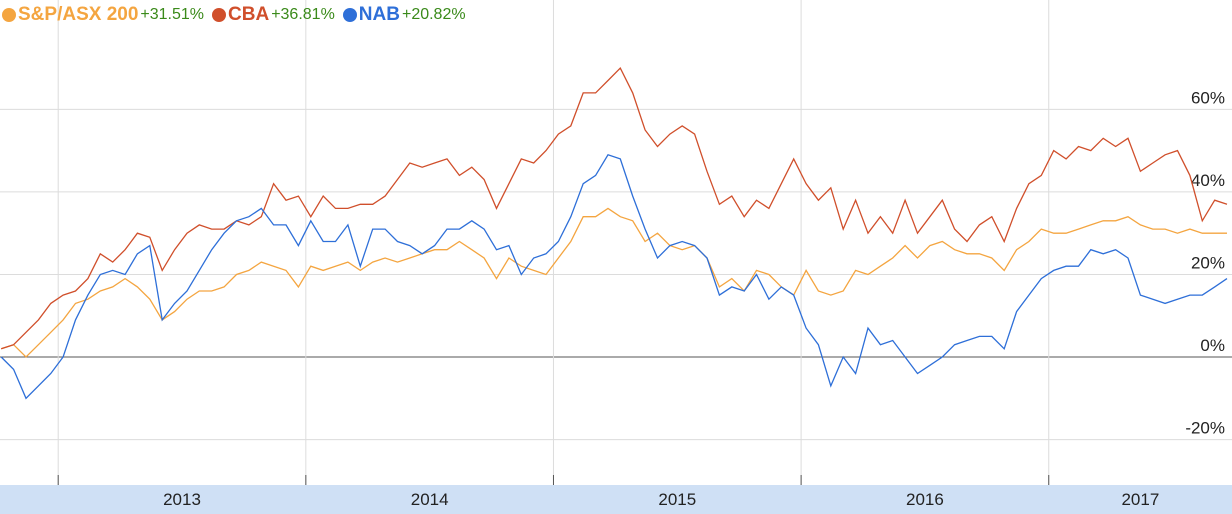  What do you see at coordinates (1208, 97) in the screenshot?
I see `y-tick-label: 60%` at bounding box center [1208, 97].